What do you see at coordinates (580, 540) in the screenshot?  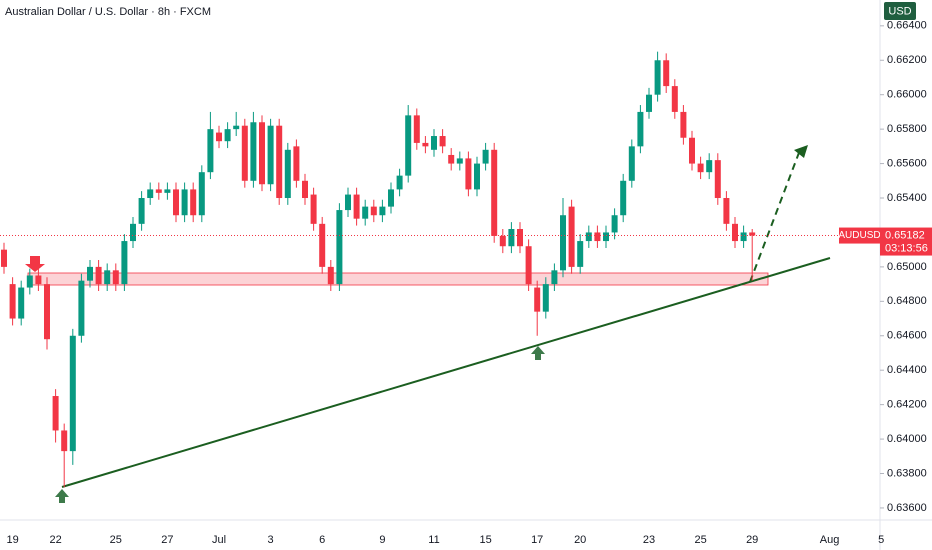 I see `x-tick-label: 20` at bounding box center [580, 540].